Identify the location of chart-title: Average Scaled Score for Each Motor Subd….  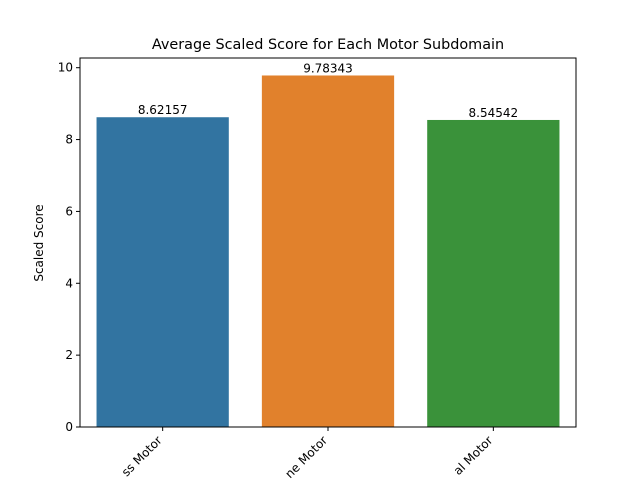
(328, 45).